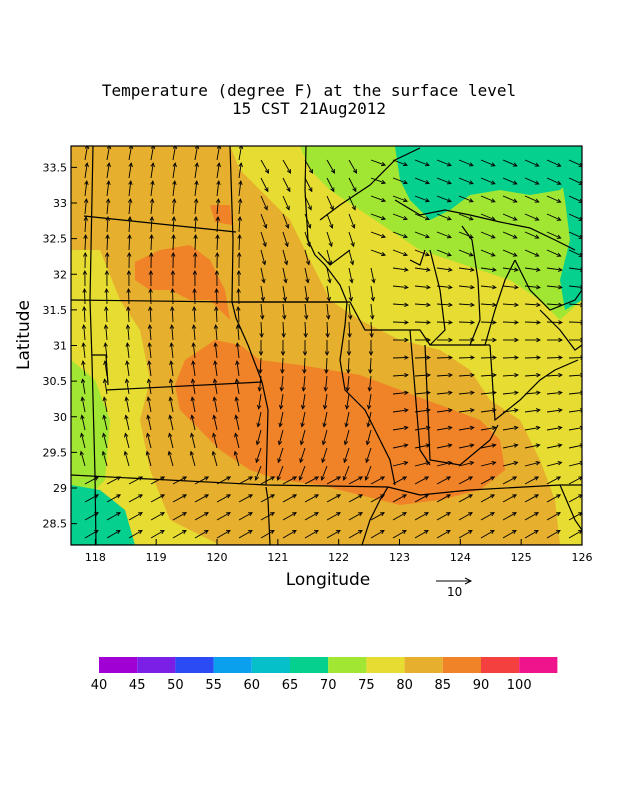 The image size is (618, 800). What do you see at coordinates (339, 551) in the screenshot?
I see `x-axis-ticks: 118 119 120 121 122 123 124 125 126` at bounding box center [339, 551].